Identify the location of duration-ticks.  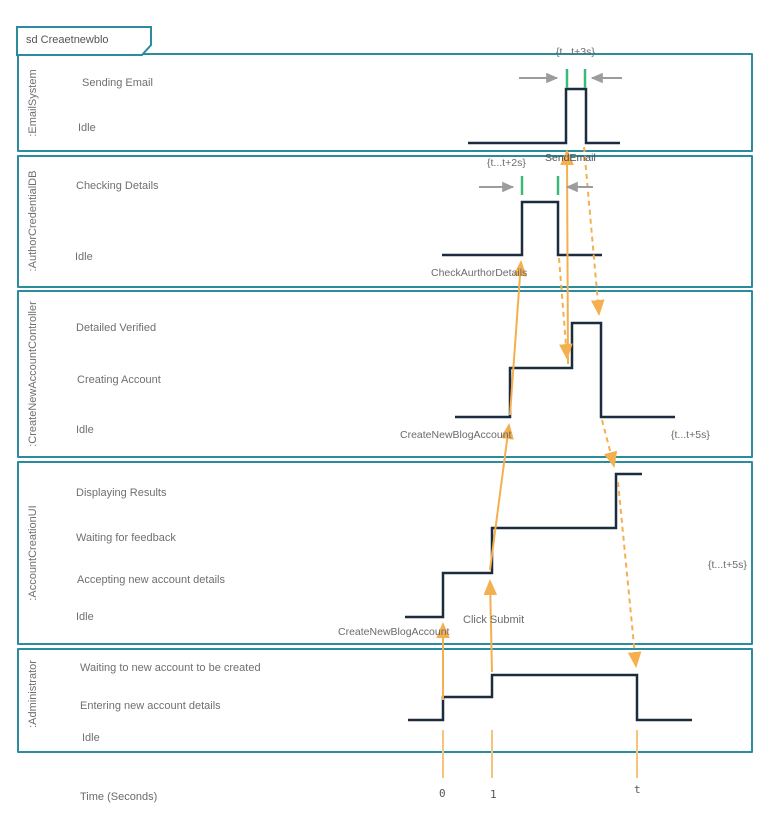
(553, 132).